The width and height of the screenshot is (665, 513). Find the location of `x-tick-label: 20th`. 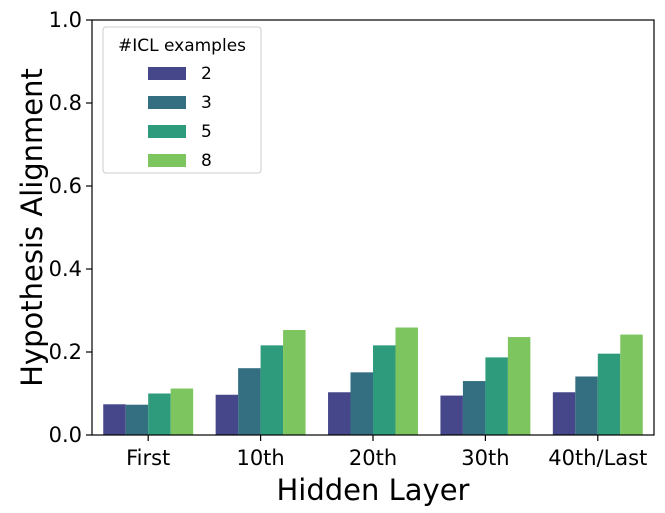

x-tick-label: 20th is located at coordinates (373, 458).